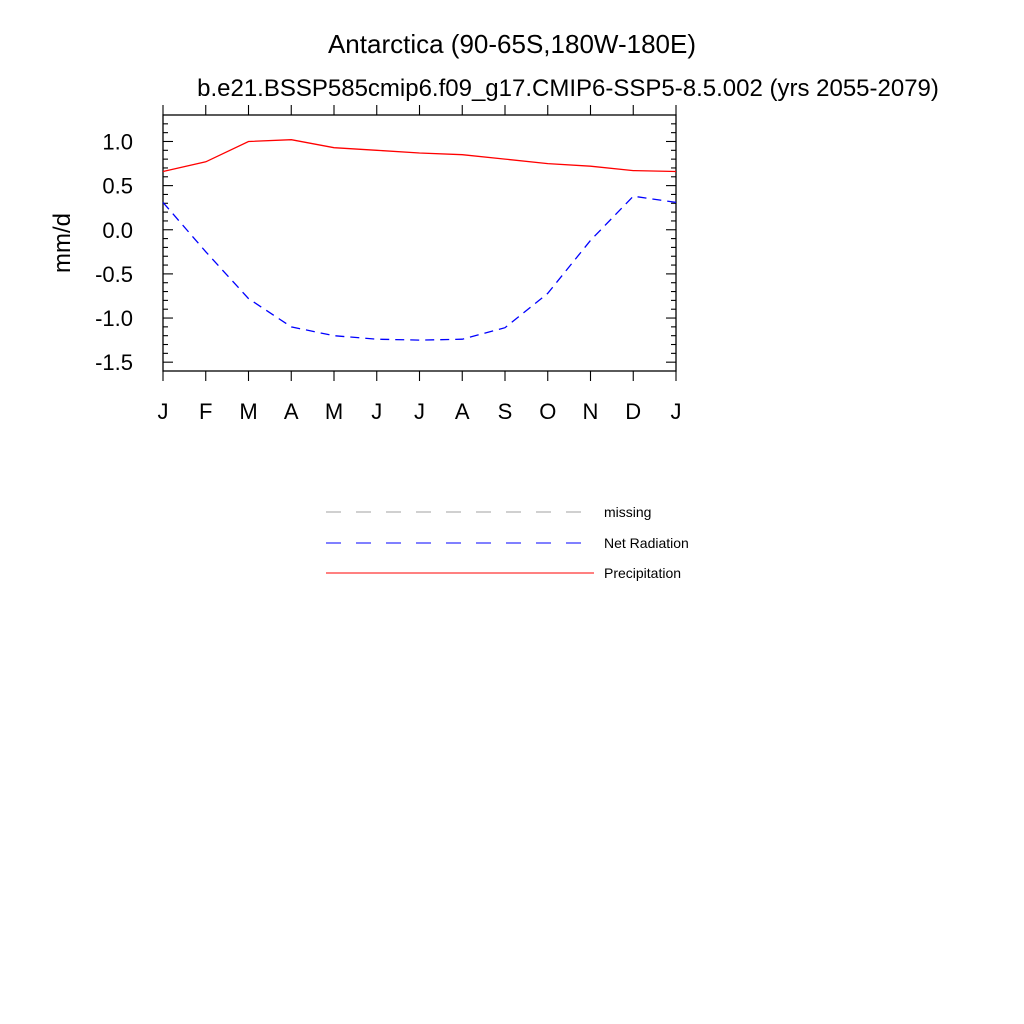  I want to click on y-tick-label: -1.5, so click(114, 362).